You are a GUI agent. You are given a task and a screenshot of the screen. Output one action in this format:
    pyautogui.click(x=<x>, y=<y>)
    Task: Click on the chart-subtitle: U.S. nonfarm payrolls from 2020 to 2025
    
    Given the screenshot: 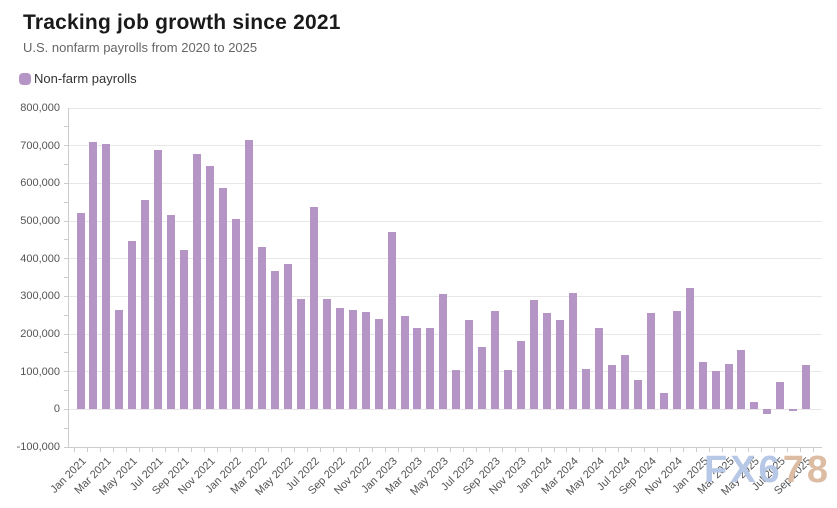 What is the action you would take?
    pyautogui.click(x=140, y=47)
    